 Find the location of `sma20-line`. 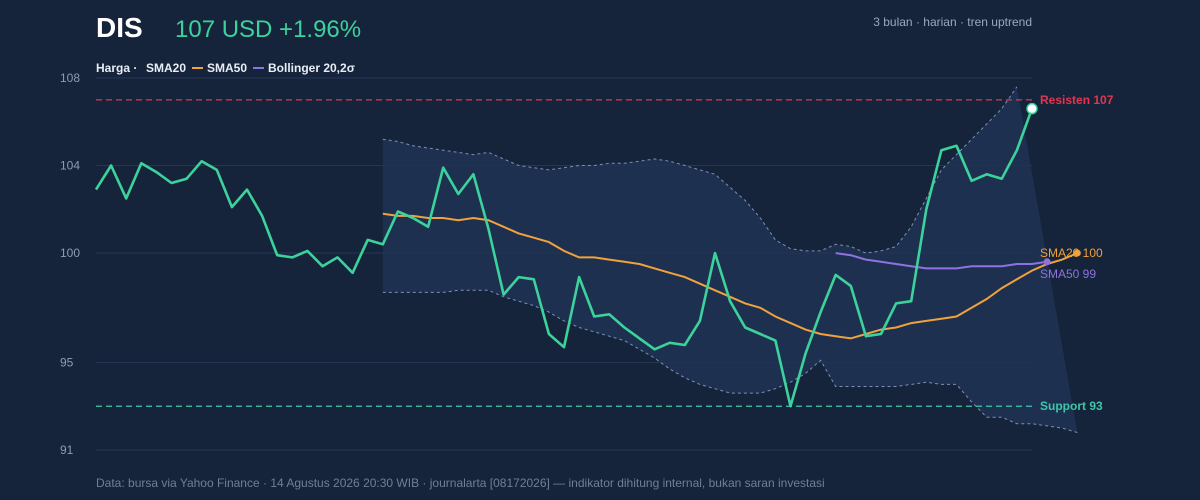

sma20-line is located at coordinates (730, 276).